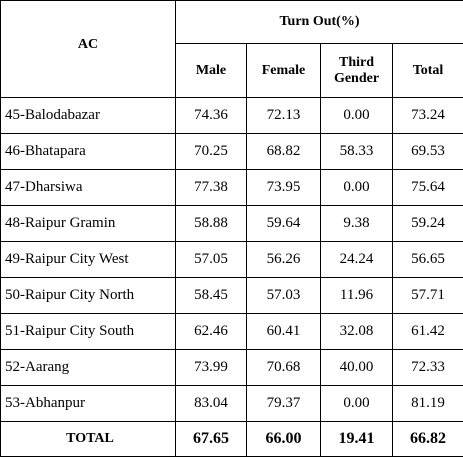 This screenshot has height=457, width=463. What do you see at coordinates (88, 224) in the screenshot?
I see `ac-cell: 48-Raipur Gramin` at bounding box center [88, 224].